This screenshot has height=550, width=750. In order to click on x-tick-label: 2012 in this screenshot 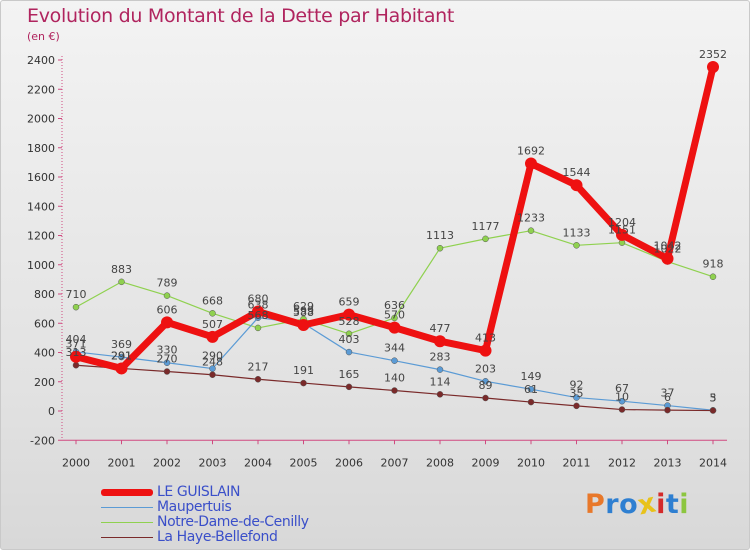, I will do `click(622, 462)`.